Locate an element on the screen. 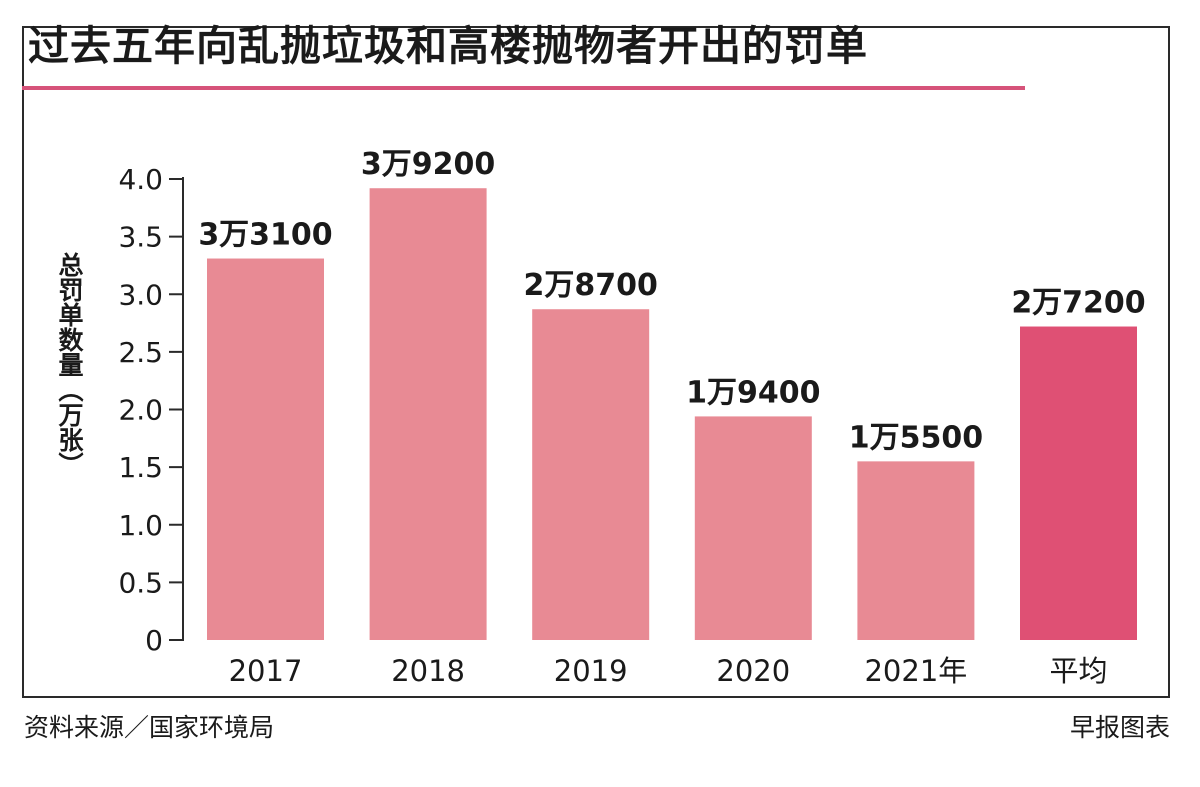  y-tick-label: 2.5 is located at coordinates (140, 352).